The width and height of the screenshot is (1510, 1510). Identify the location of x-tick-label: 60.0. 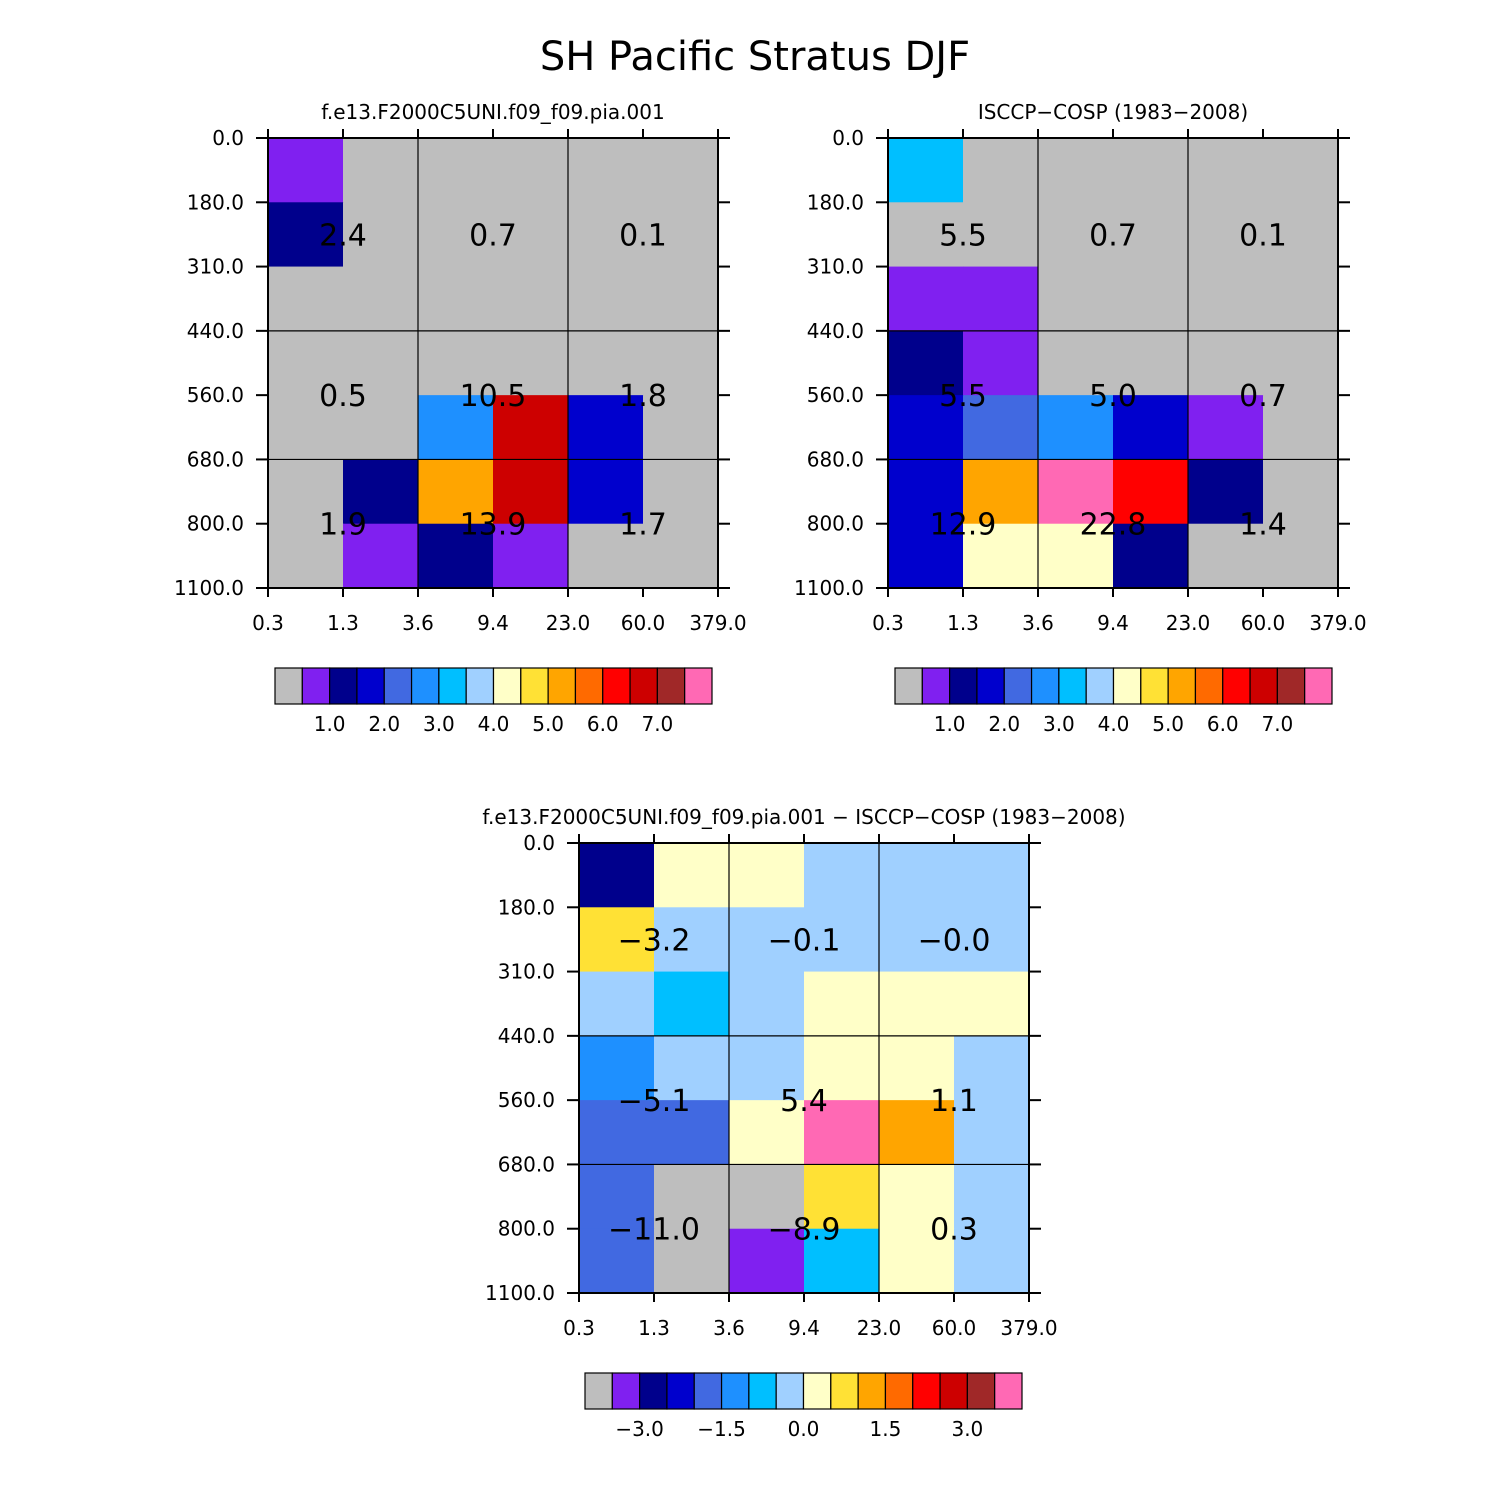
(954, 1328).